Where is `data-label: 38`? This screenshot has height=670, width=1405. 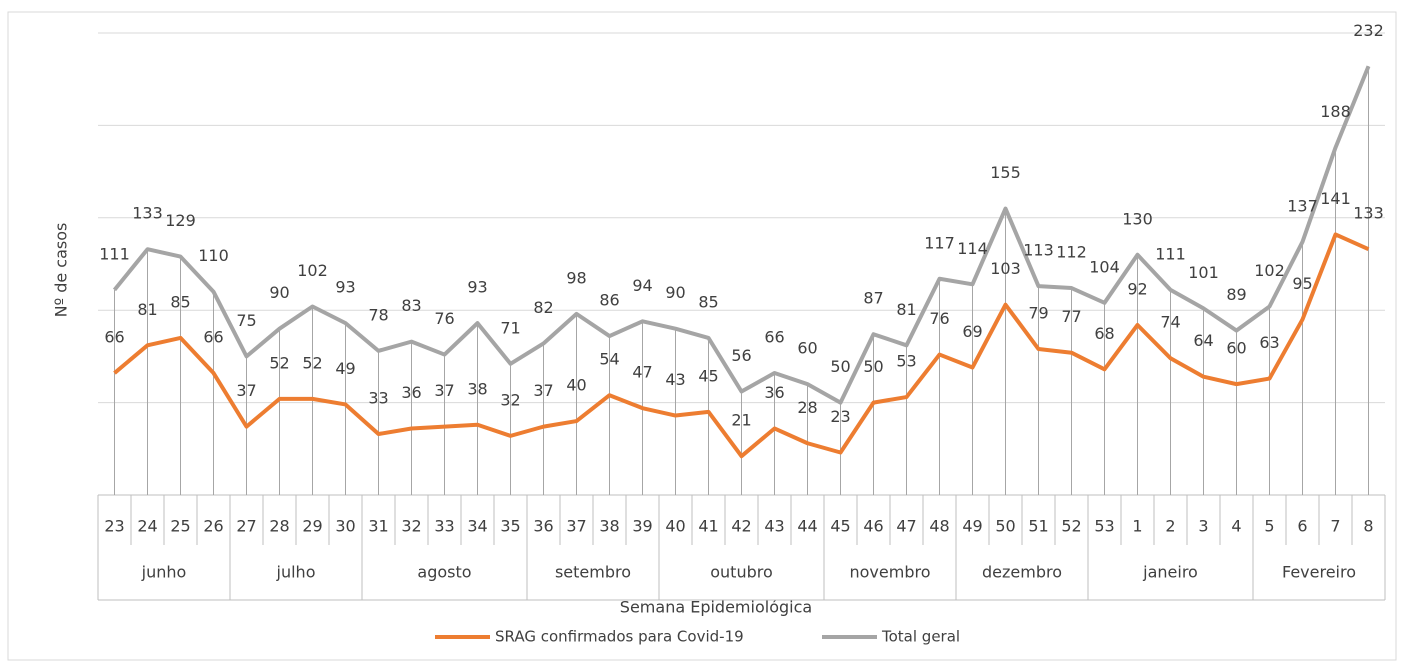
data-label: 38 is located at coordinates (477, 388).